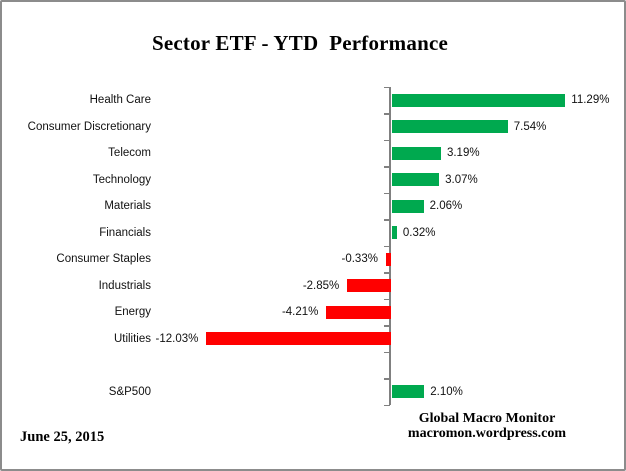  I want to click on chart-title: Sector ETF - YTD Performance, so click(300, 43).